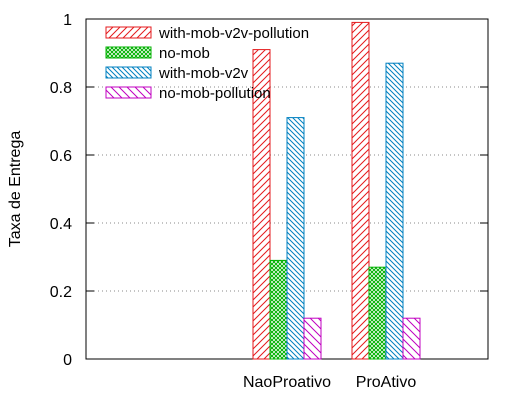 This screenshot has height=400, width=520. What do you see at coordinates (312, 338) in the screenshot?
I see `bar-no-mob-pollution-NaoProativo` at bounding box center [312, 338].